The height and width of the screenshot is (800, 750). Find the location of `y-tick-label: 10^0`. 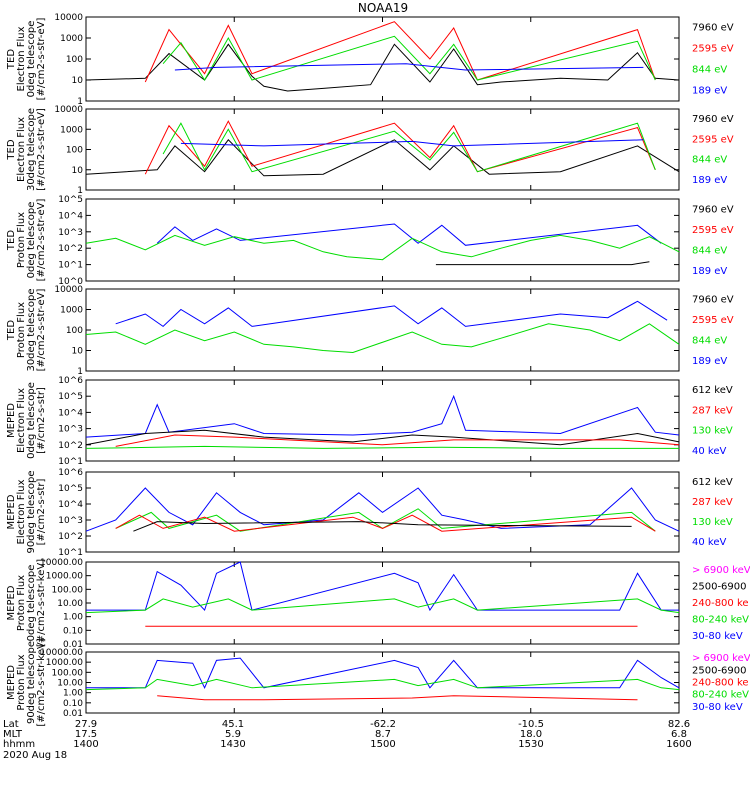

y-tick-label: 10^0 is located at coordinates (70, 282).